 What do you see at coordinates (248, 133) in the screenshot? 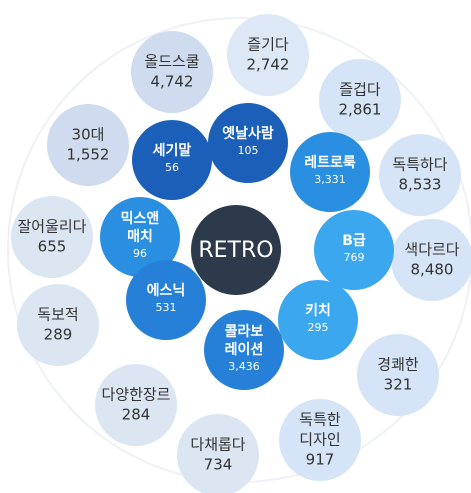
I see `bubble-label: 옛날사람` at bounding box center [248, 133].